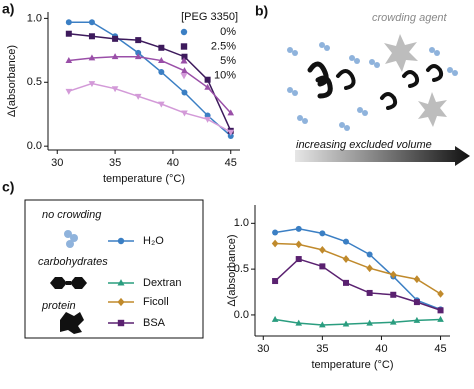 The image size is (474, 389). What do you see at coordinates (34, 146) in the screenshot?
I see `y-tick-label: 0.0` at bounding box center [34, 146].